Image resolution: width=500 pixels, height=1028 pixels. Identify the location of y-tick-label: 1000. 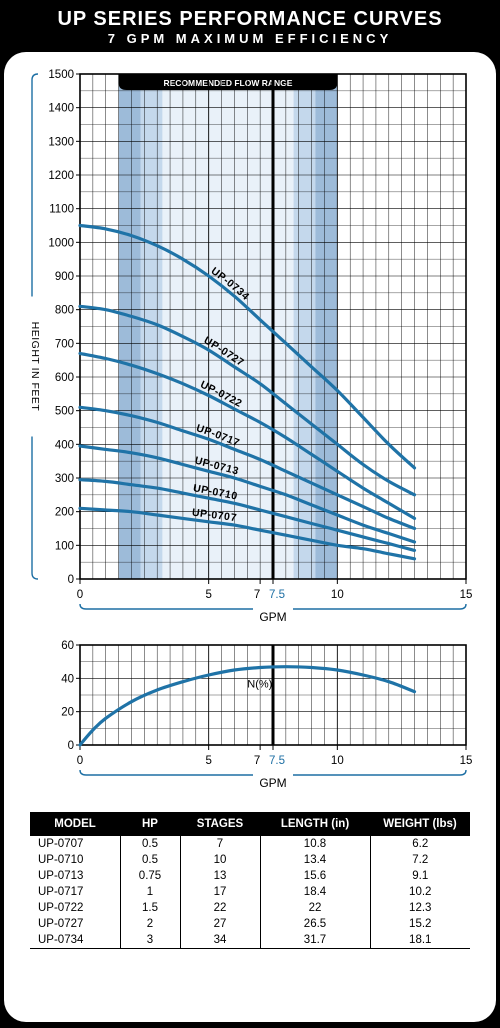
(61, 243).